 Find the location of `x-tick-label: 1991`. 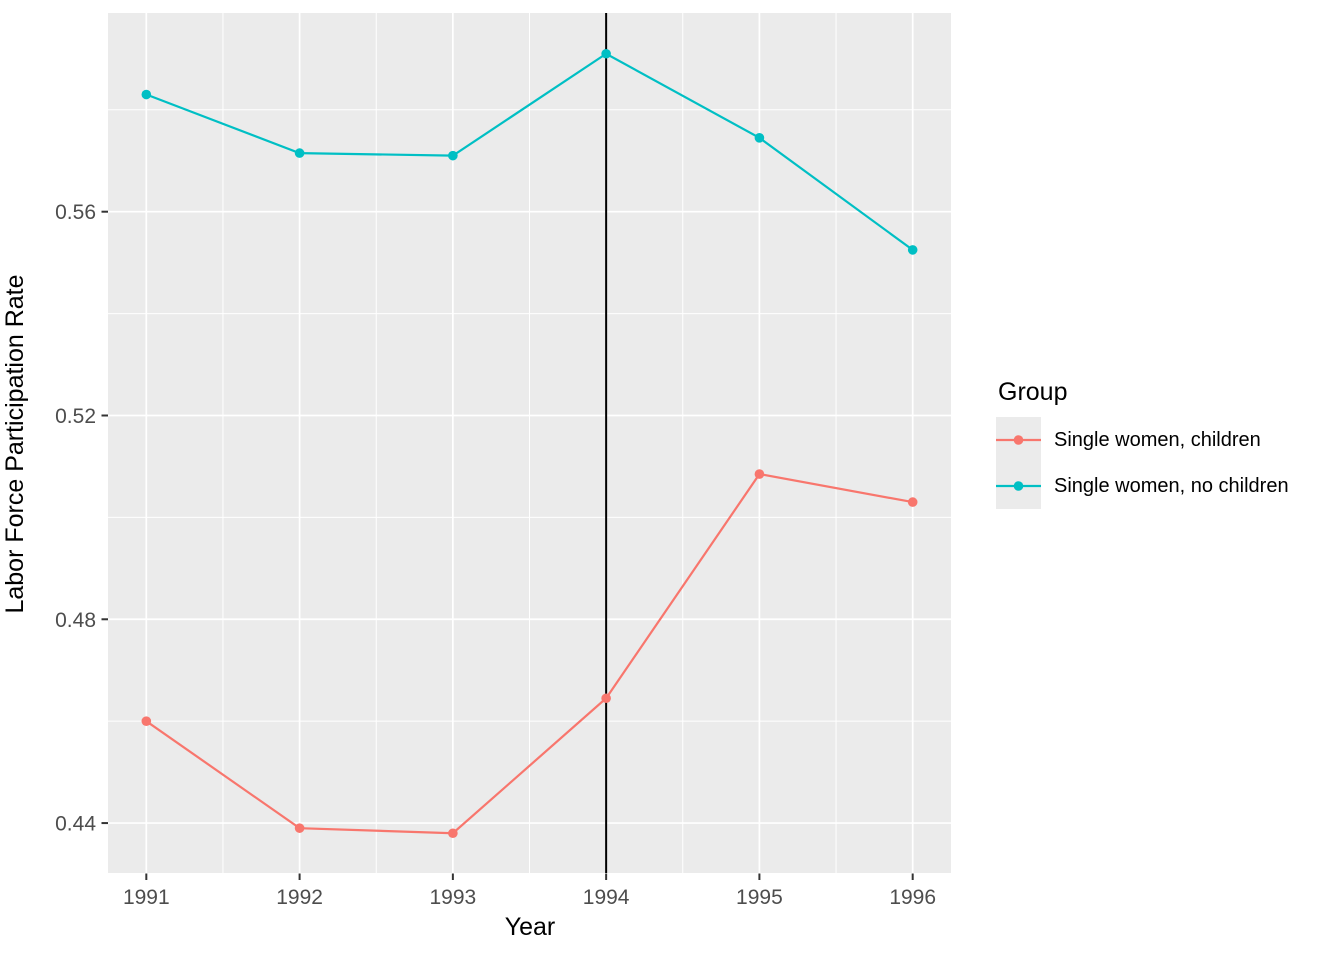

x-tick-label: 1991 is located at coordinates (146, 897).